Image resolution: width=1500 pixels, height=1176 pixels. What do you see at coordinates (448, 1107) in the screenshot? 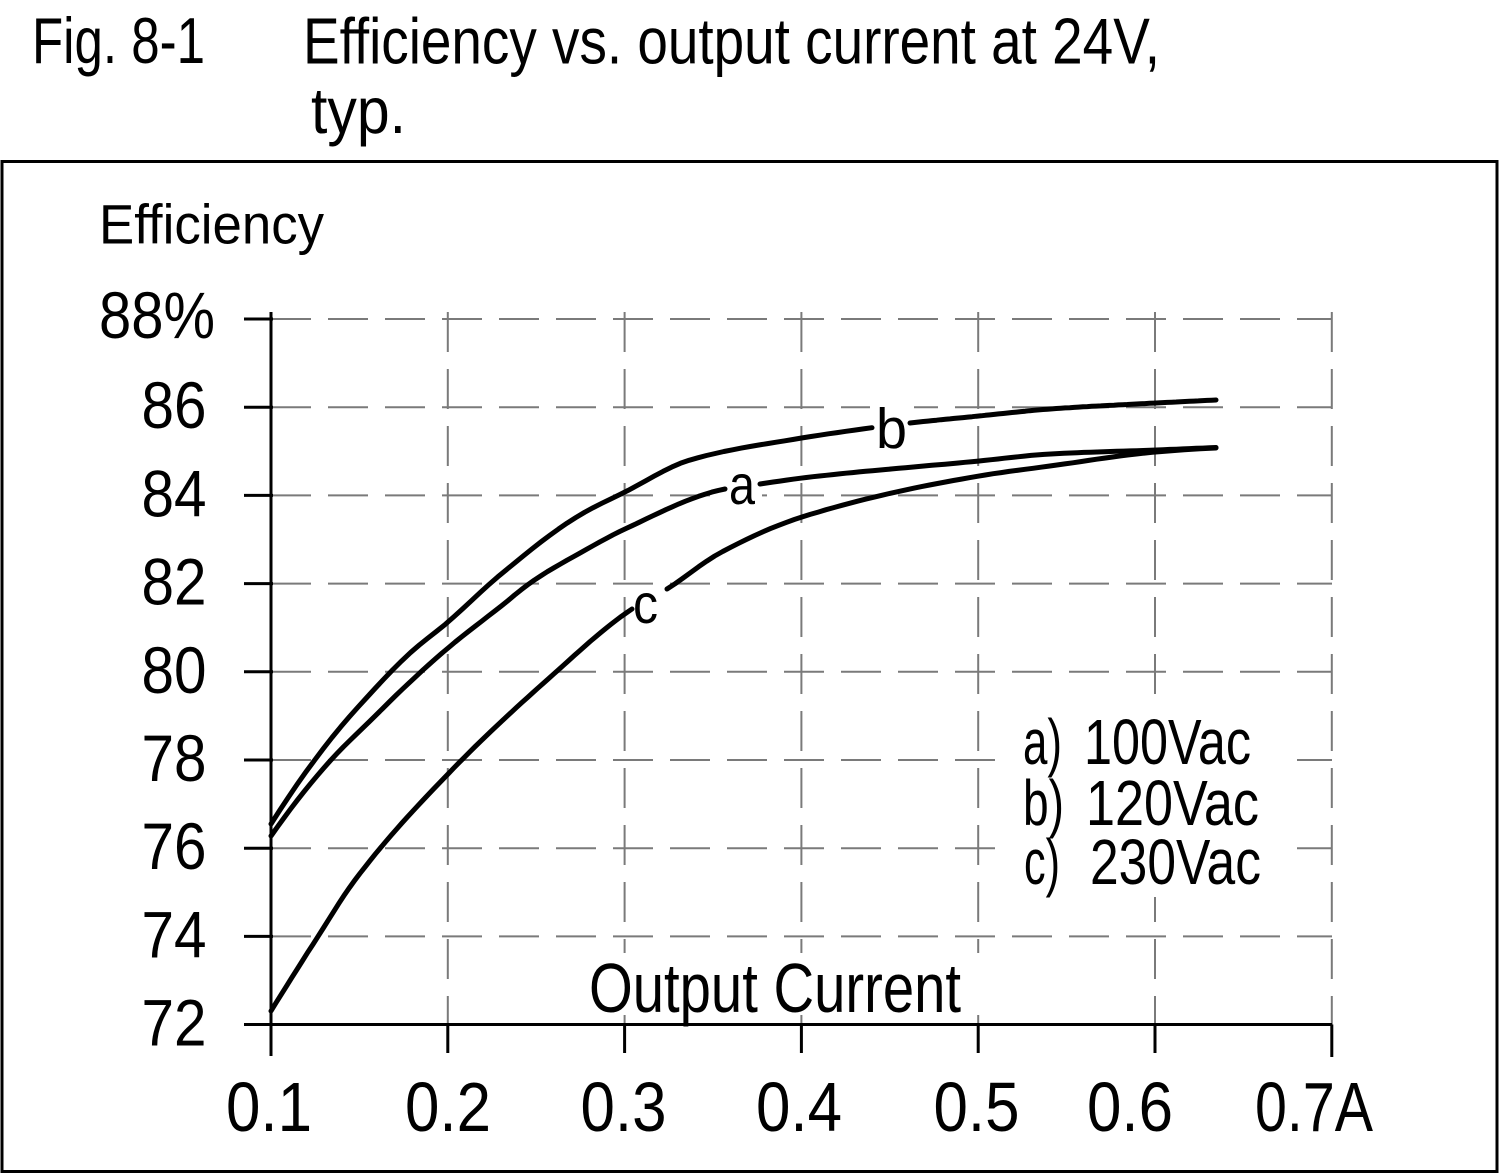
I see `svg-text: 0.2` at bounding box center [448, 1107].